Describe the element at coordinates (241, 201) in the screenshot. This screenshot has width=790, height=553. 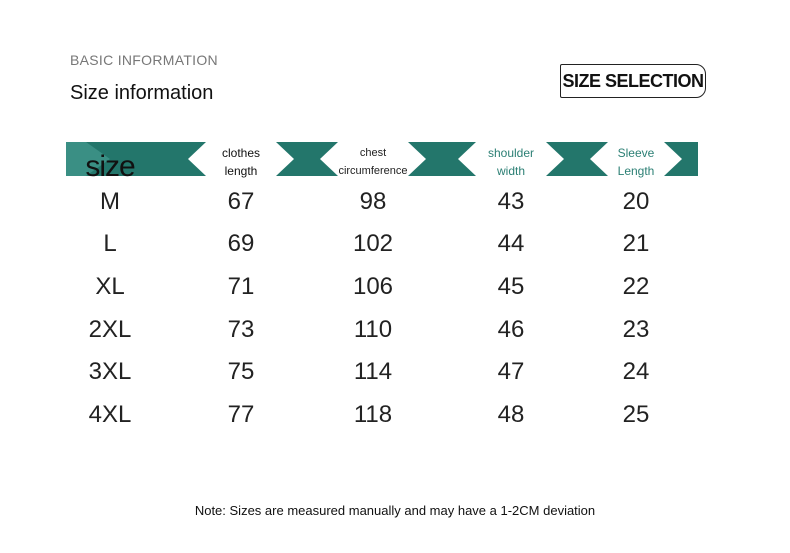
I see `table-cell: 67` at that location.